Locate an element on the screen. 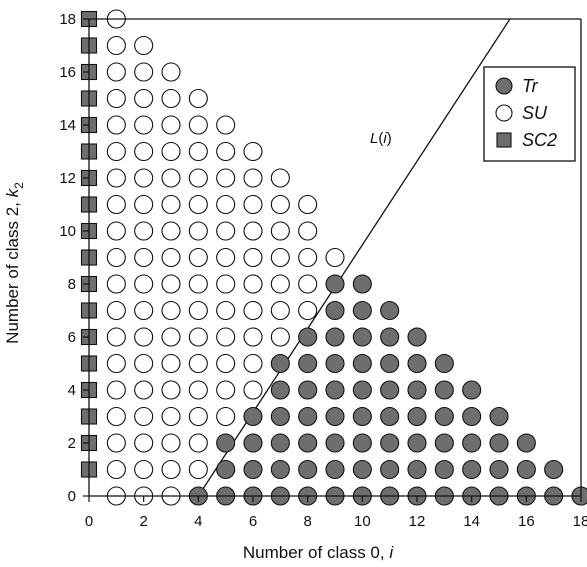 This screenshot has height=567, width=587. y-tick-label: 6 is located at coordinates (72, 337).